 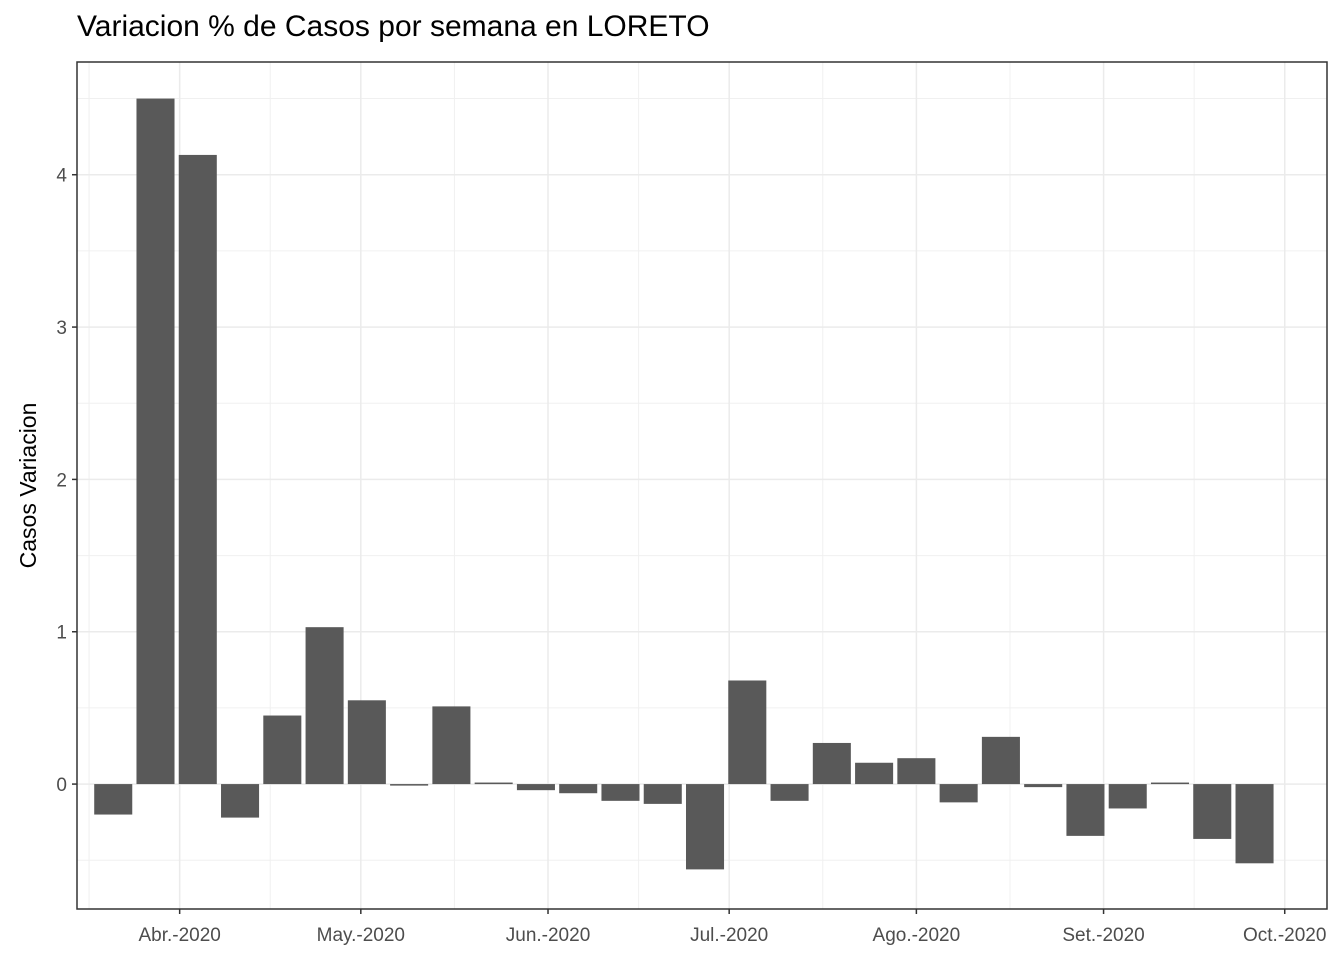 What do you see at coordinates (61, 633) in the screenshot?
I see `y-tick-label: 1` at bounding box center [61, 633].